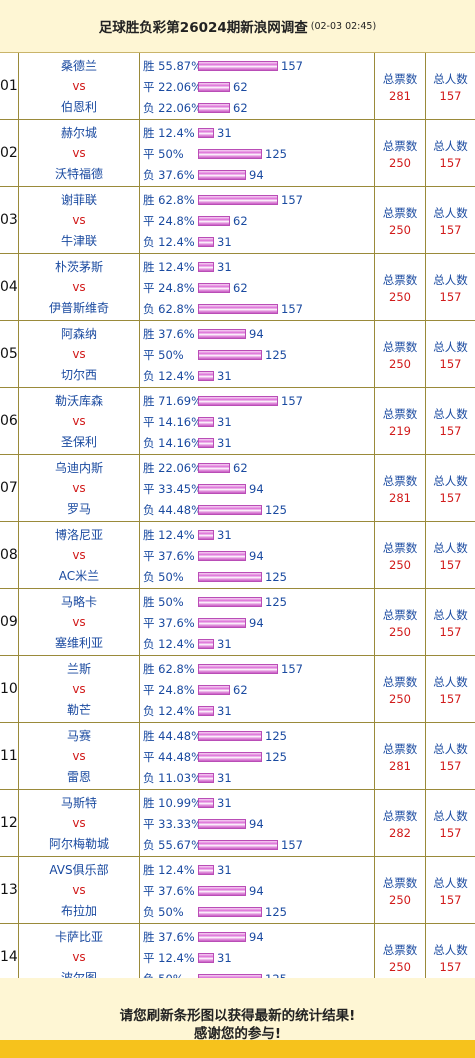  Describe the element at coordinates (78, 911) in the screenshot. I see `away-team: 布拉加` at that location.